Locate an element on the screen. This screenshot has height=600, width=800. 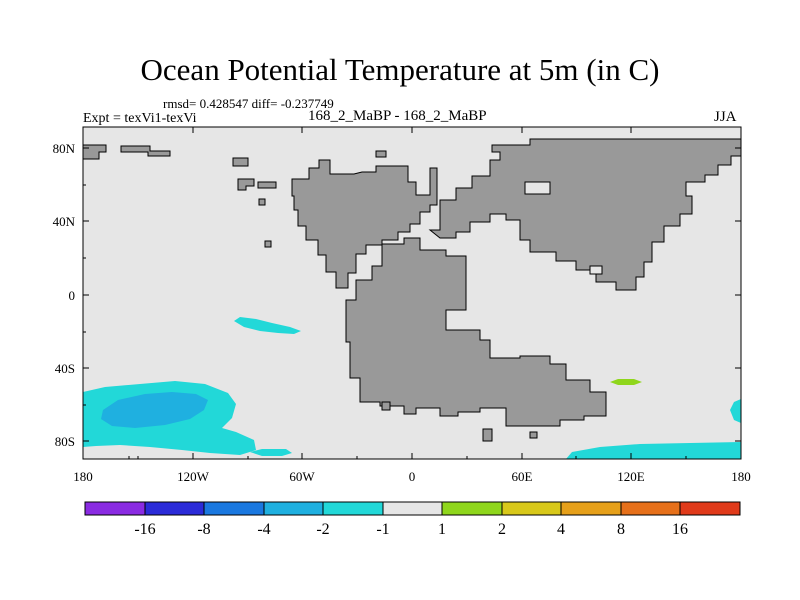
land-island-north-atlantic-b is located at coordinates (267, 185).